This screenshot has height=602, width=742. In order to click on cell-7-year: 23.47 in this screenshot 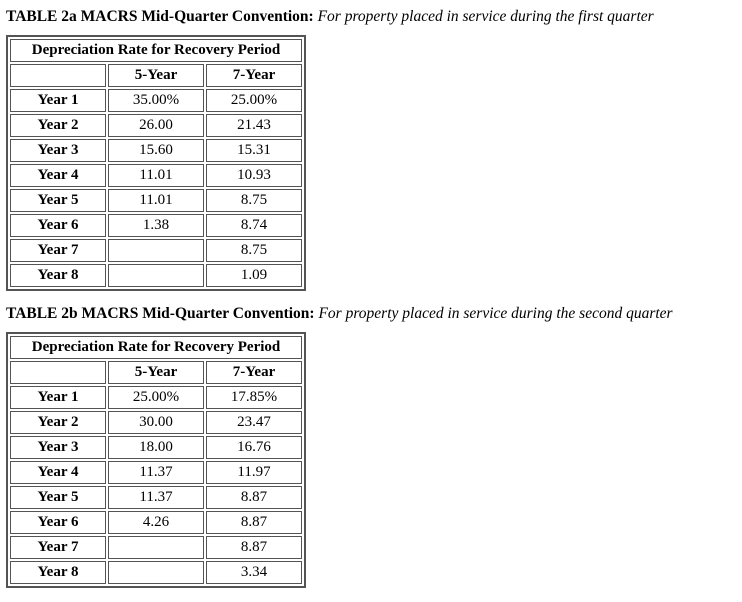, I will do `click(254, 422)`.